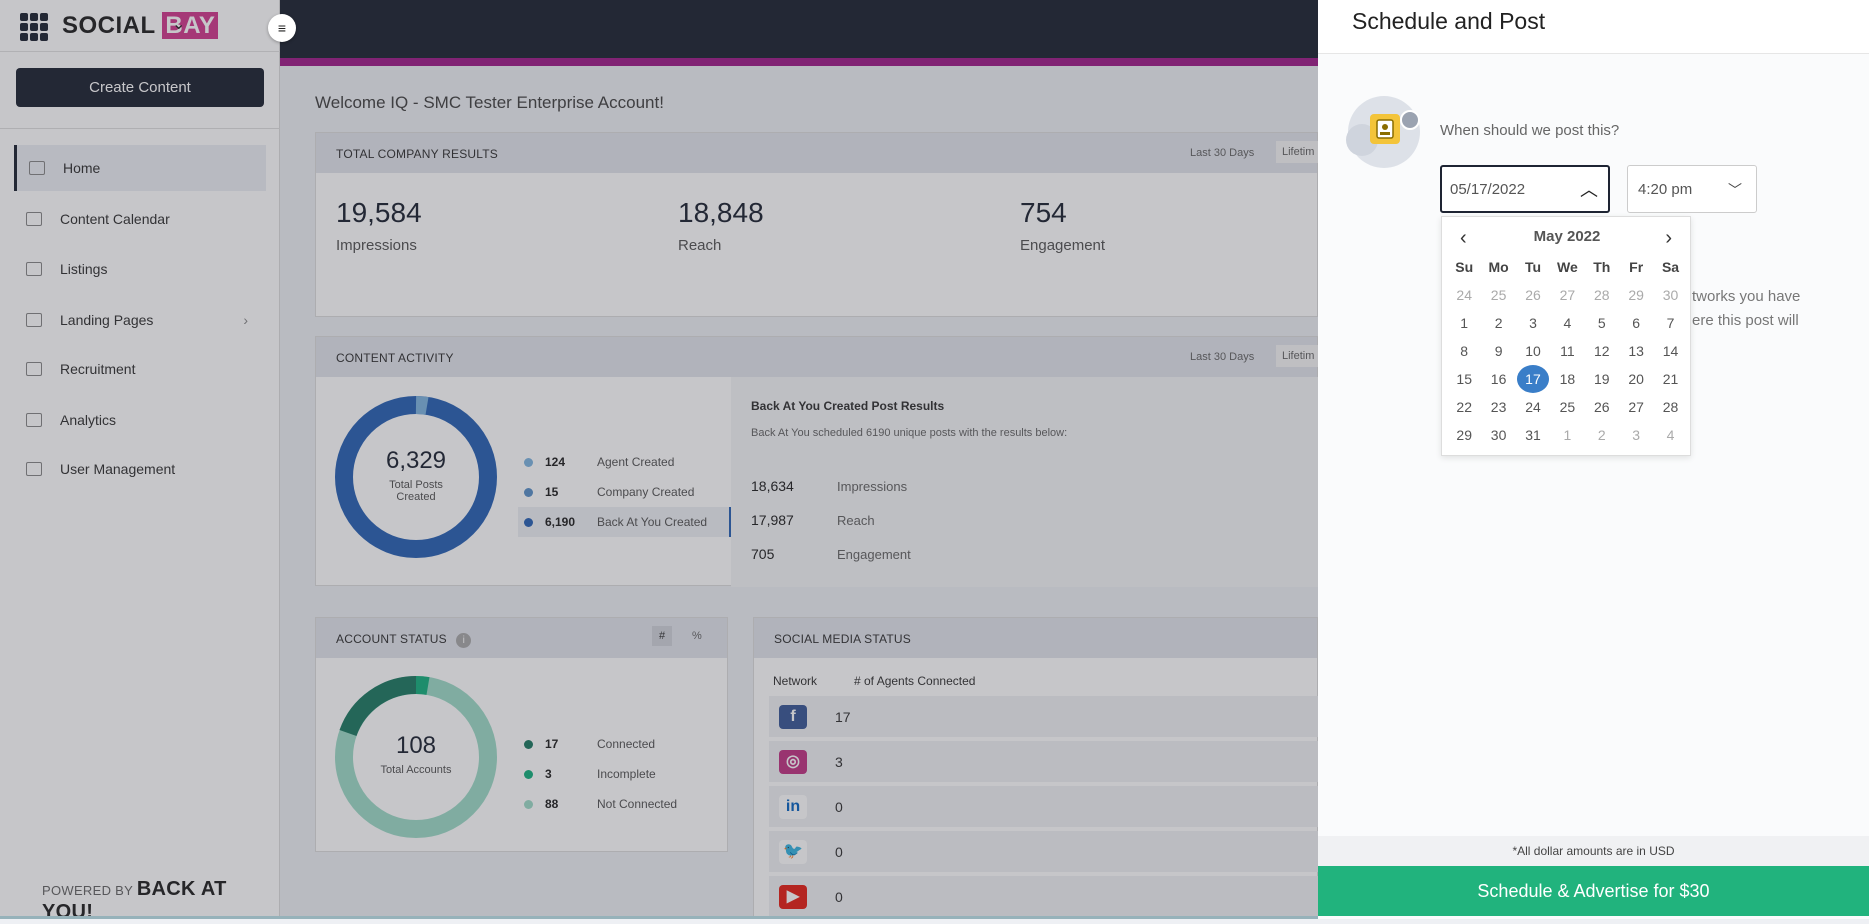 This screenshot has width=1869, height=924. What do you see at coordinates (831, 486) in the screenshot?
I see `result-row: 18,634 Impressions` at bounding box center [831, 486].